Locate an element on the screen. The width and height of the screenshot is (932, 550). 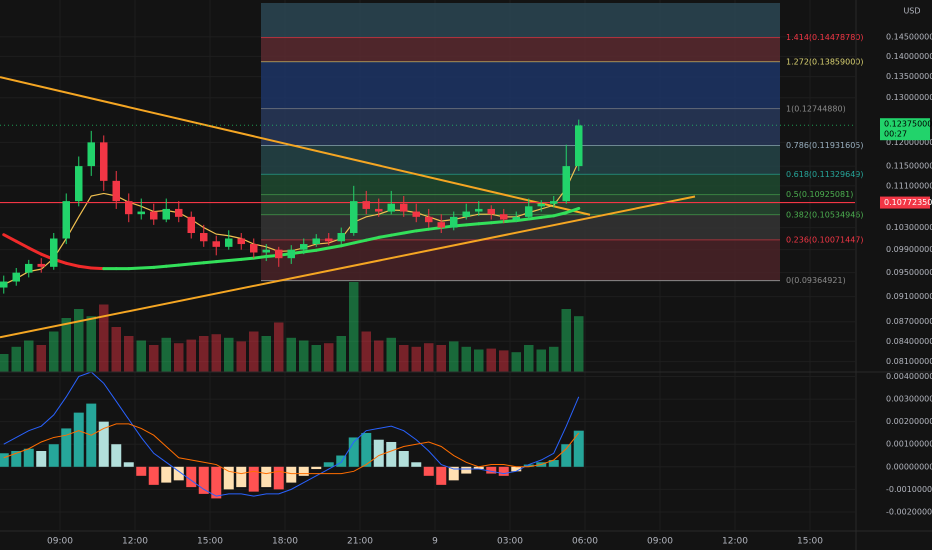
y-tick-label: 0.13500000 is located at coordinates (909, 76).